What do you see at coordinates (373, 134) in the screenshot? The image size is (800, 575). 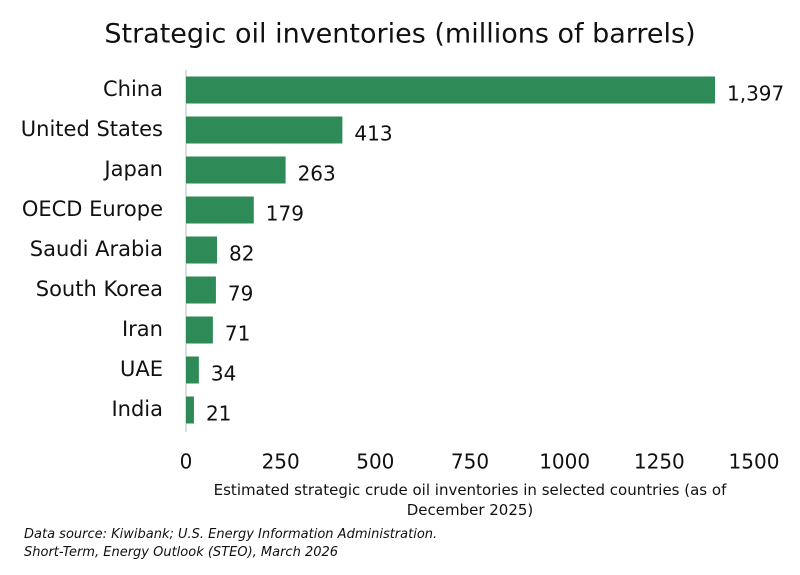 I see `value-label: 413` at bounding box center [373, 134].